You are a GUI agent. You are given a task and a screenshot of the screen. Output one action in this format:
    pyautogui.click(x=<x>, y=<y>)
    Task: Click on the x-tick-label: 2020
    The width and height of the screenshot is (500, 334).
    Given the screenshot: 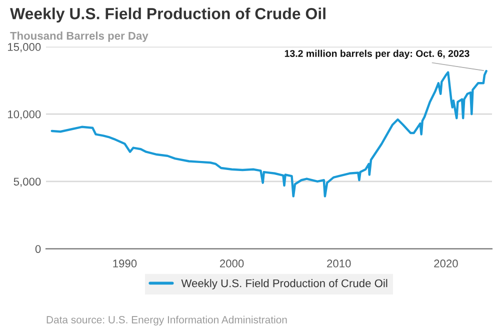 What is the action you would take?
    pyautogui.click(x=446, y=264)
    